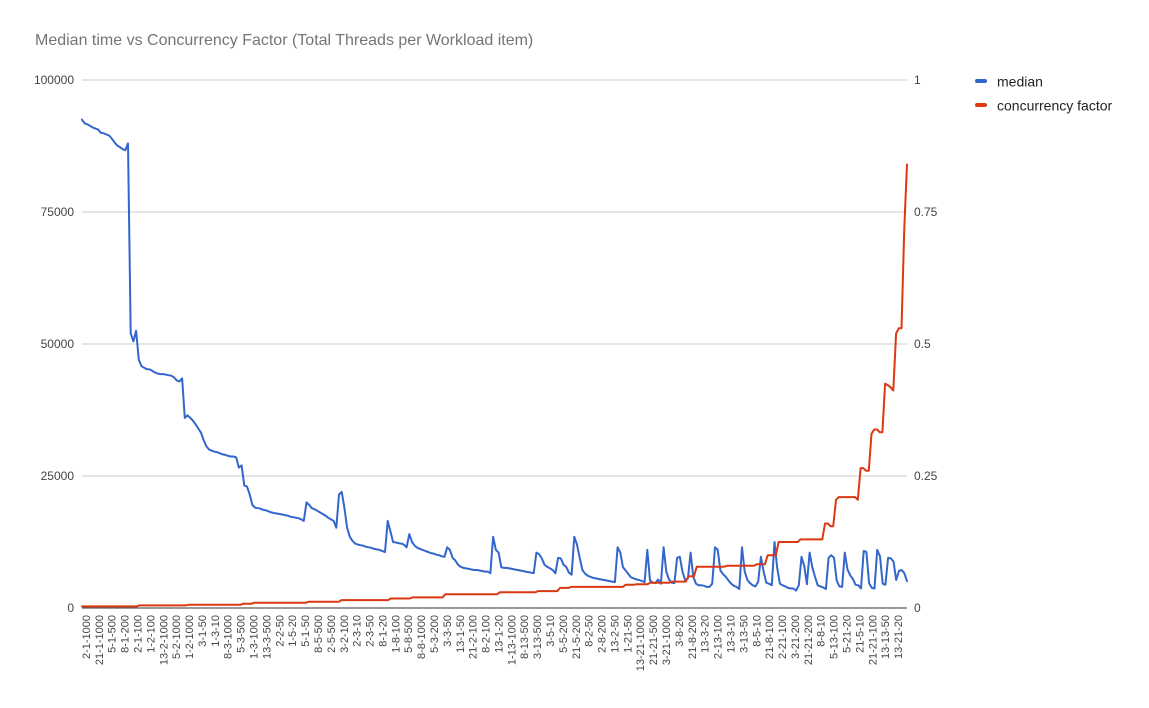  Describe the element at coordinates (306, 631) in the screenshot. I see `x-tick-label: 5-1-50` at that location.